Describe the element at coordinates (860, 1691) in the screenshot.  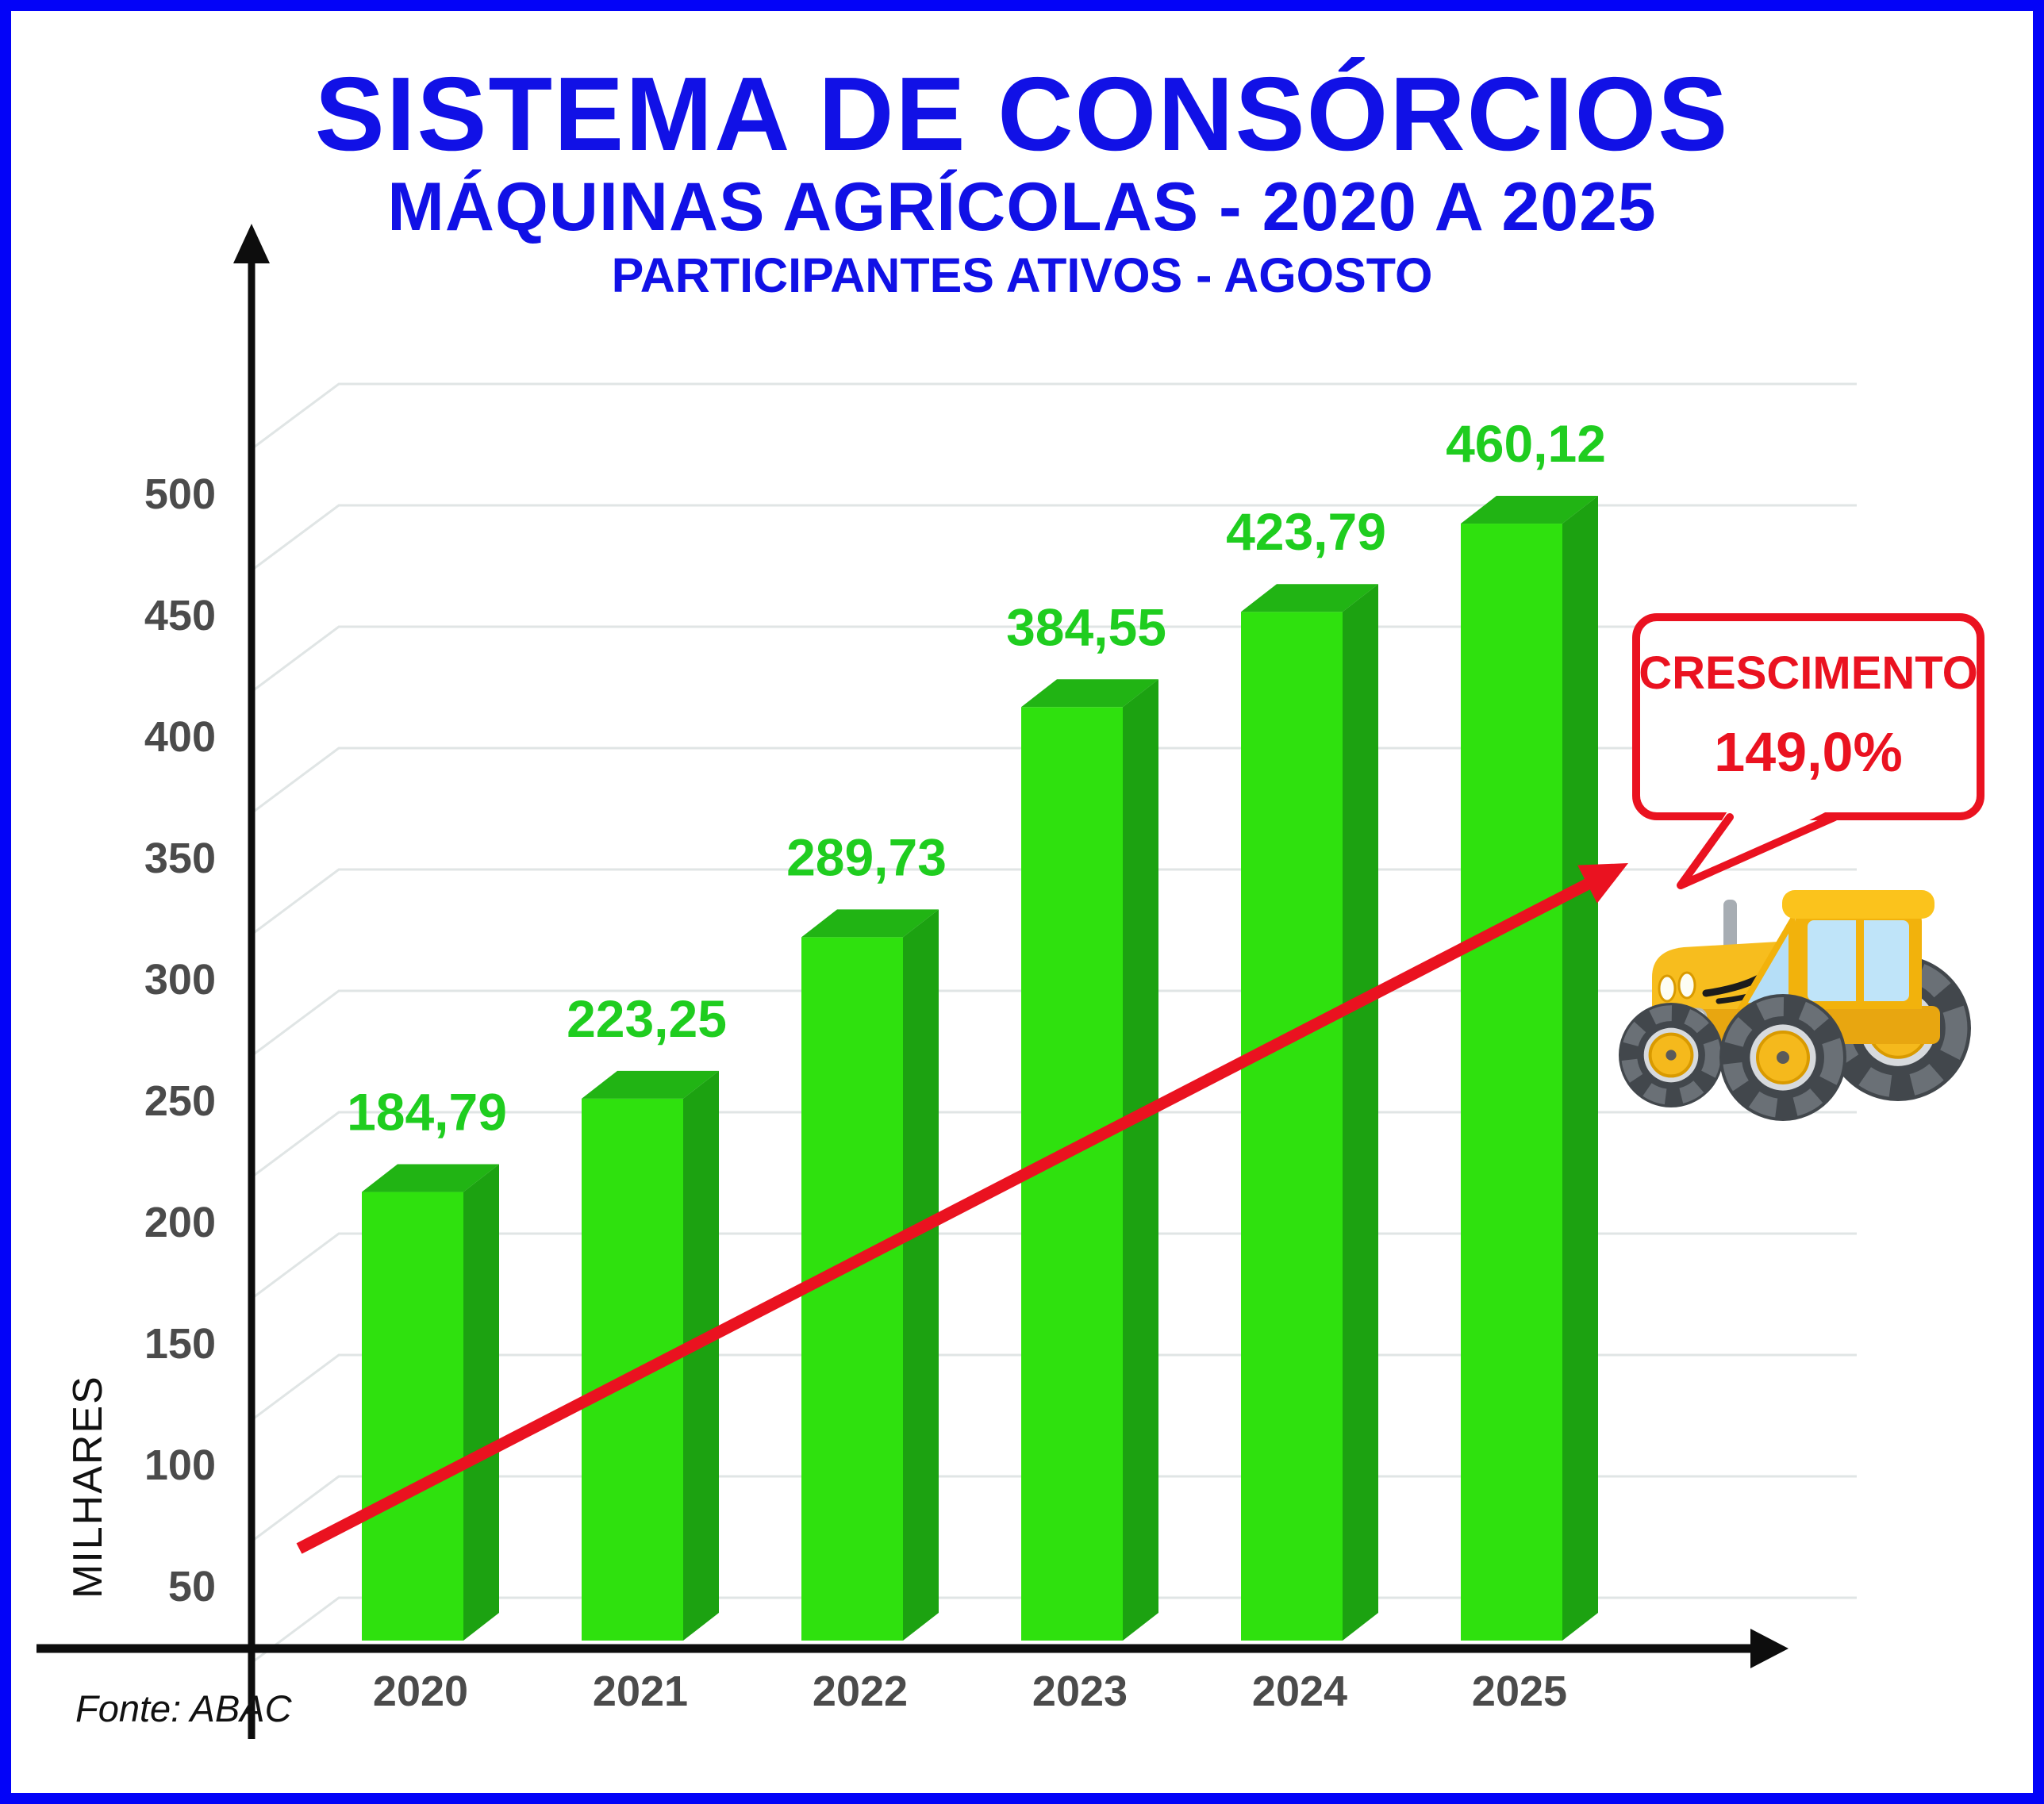
I see `x-tick-label: 2022` at that location.